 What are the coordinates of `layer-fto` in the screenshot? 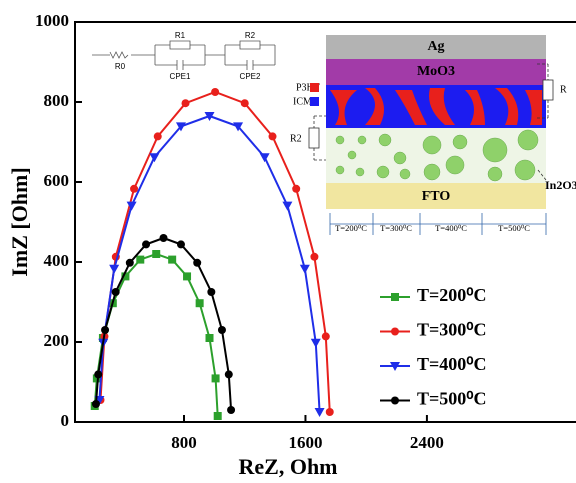 It's located at (436, 196).